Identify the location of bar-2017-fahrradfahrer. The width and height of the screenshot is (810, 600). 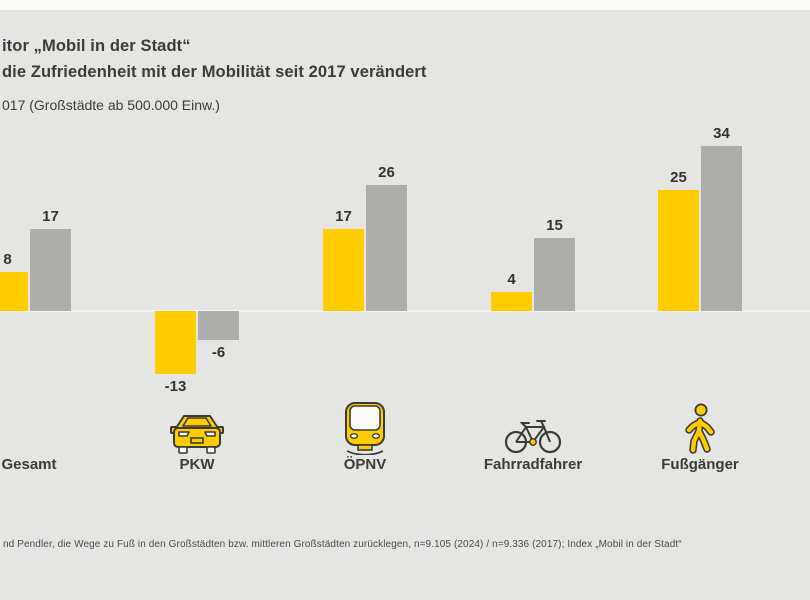
(554, 274).